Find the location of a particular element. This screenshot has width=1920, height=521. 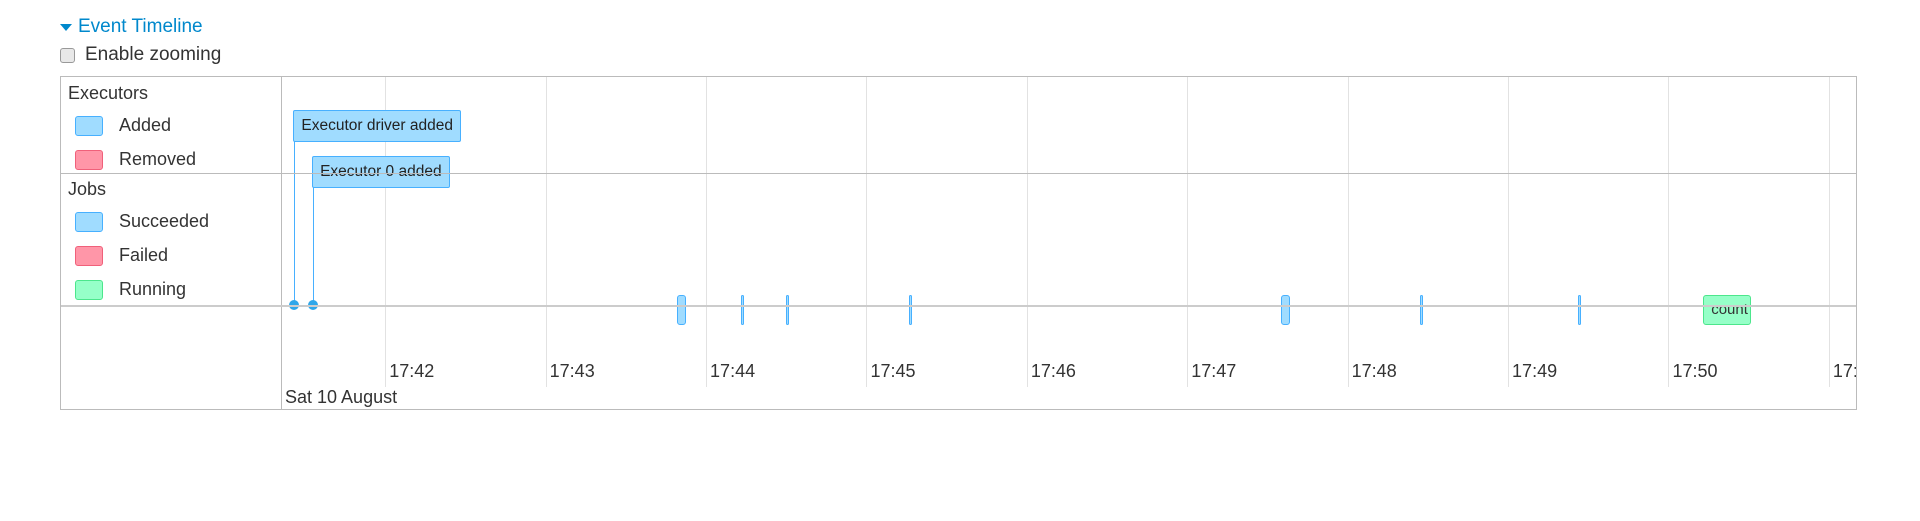

group-divider is located at coordinates (958, 173).